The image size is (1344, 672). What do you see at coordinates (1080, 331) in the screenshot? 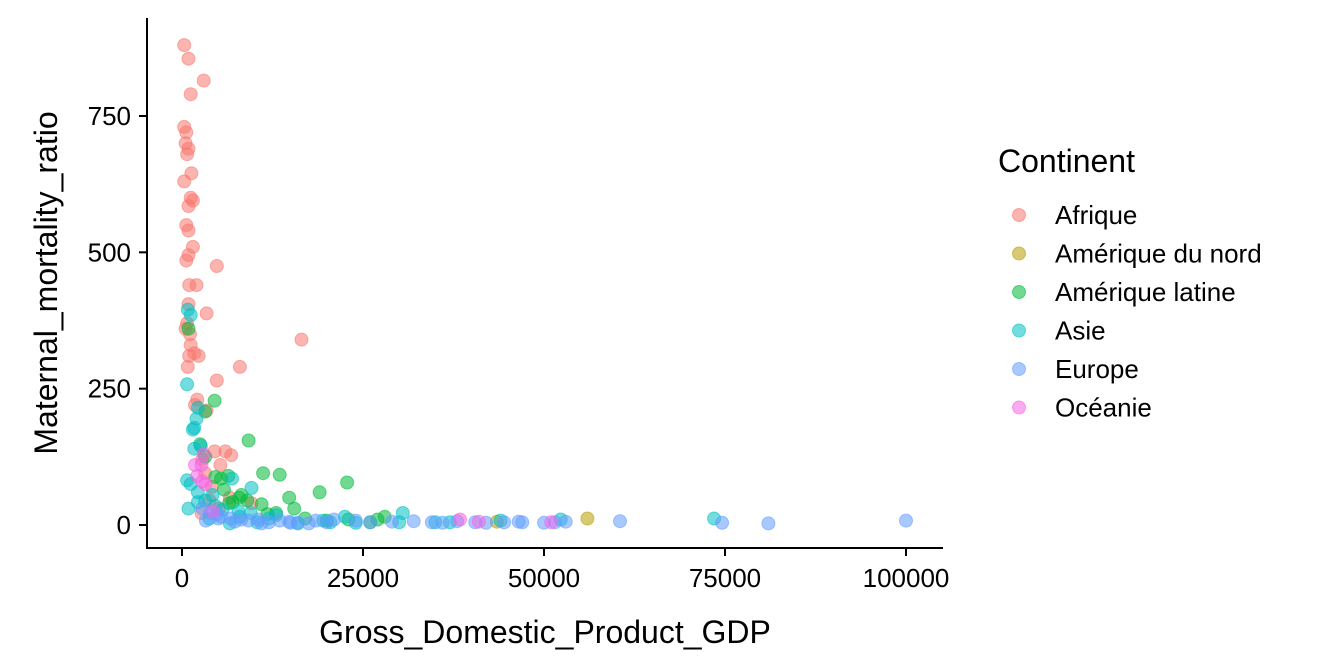
I see `legend-label: Asie` at bounding box center [1080, 331].